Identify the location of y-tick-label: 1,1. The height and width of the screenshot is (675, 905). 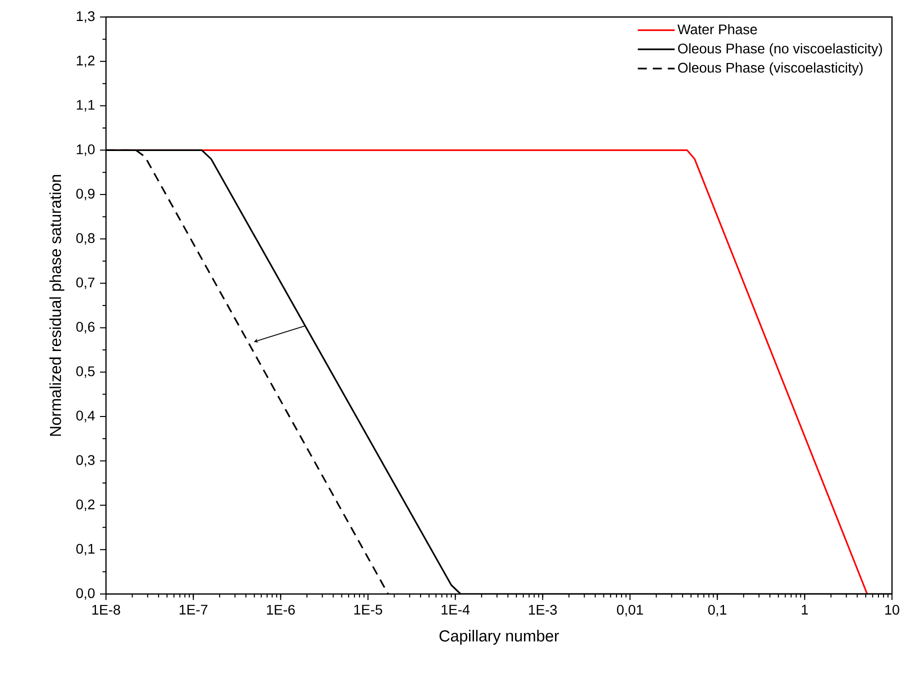
(85, 106).